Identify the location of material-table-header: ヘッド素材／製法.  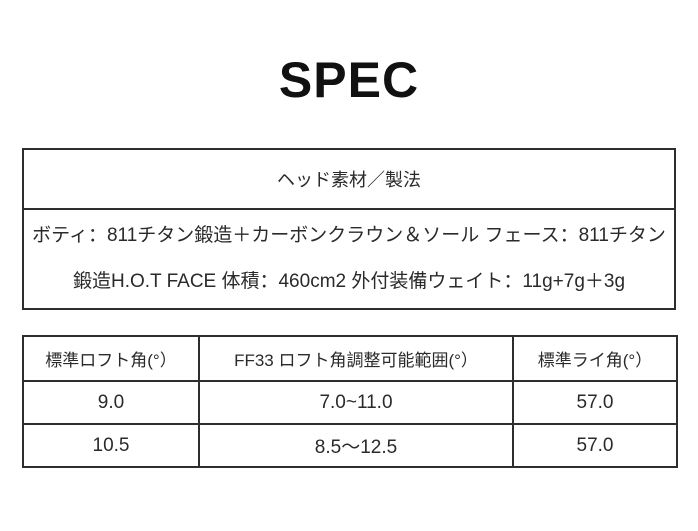
(349, 180).